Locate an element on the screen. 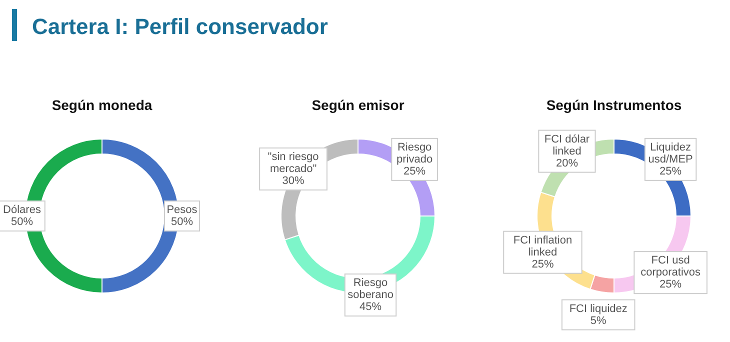  slice-label: Dólares is located at coordinates (22, 210).